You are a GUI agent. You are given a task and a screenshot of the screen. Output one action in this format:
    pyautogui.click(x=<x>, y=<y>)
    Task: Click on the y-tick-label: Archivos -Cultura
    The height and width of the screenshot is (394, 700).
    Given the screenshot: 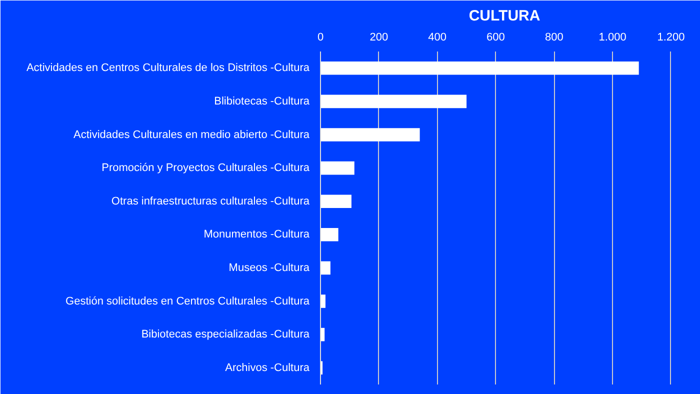 What is the action you would take?
    pyautogui.click(x=267, y=368)
    